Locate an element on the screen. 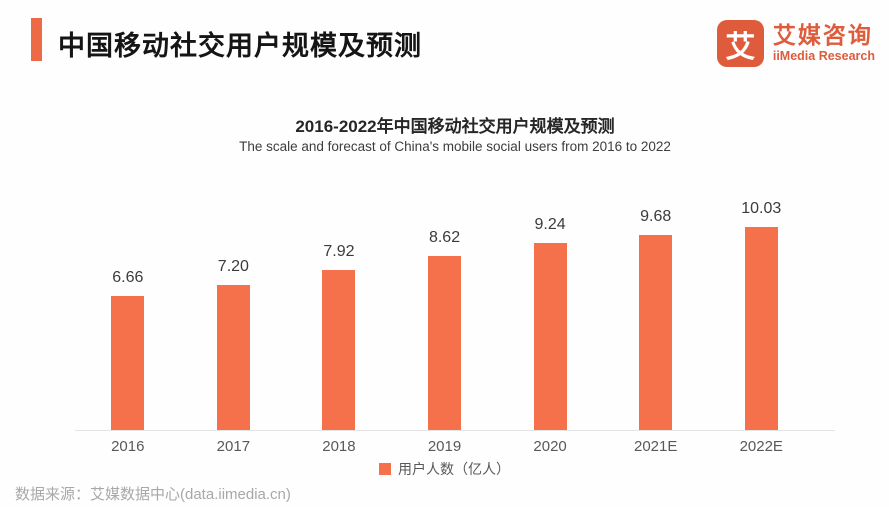  bar-group-2016: 6.66 is located at coordinates (128, 315).